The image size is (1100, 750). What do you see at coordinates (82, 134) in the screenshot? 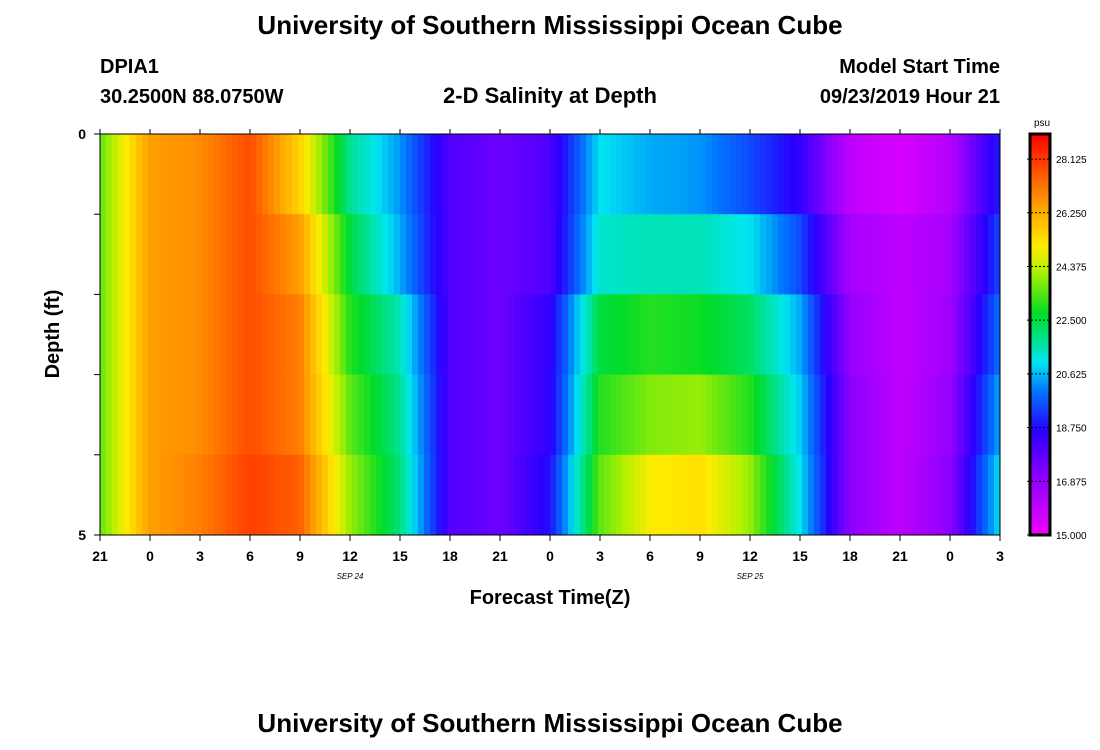
I see `y-tick-label-top: 0` at bounding box center [82, 134].